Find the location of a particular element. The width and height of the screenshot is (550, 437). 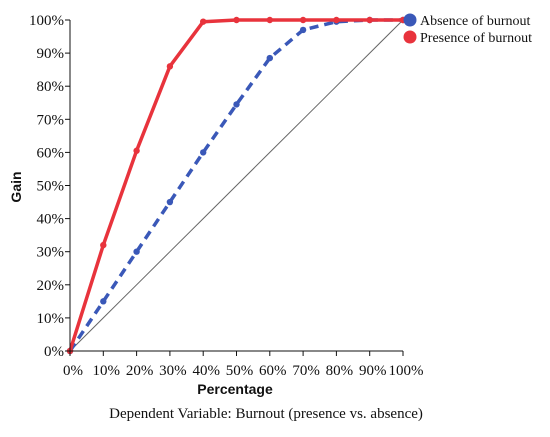

legend-marker-absence is located at coordinates (410, 20).